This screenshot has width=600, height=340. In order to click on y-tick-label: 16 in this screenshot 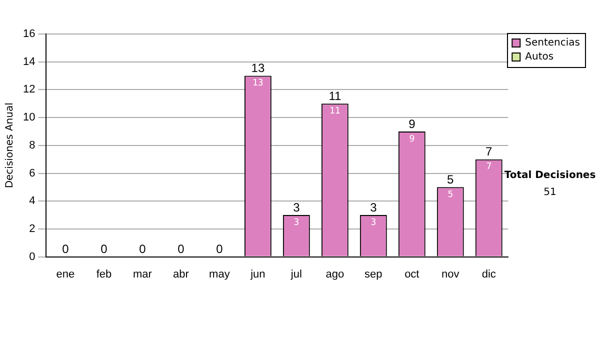, I will do `click(29, 34)`.